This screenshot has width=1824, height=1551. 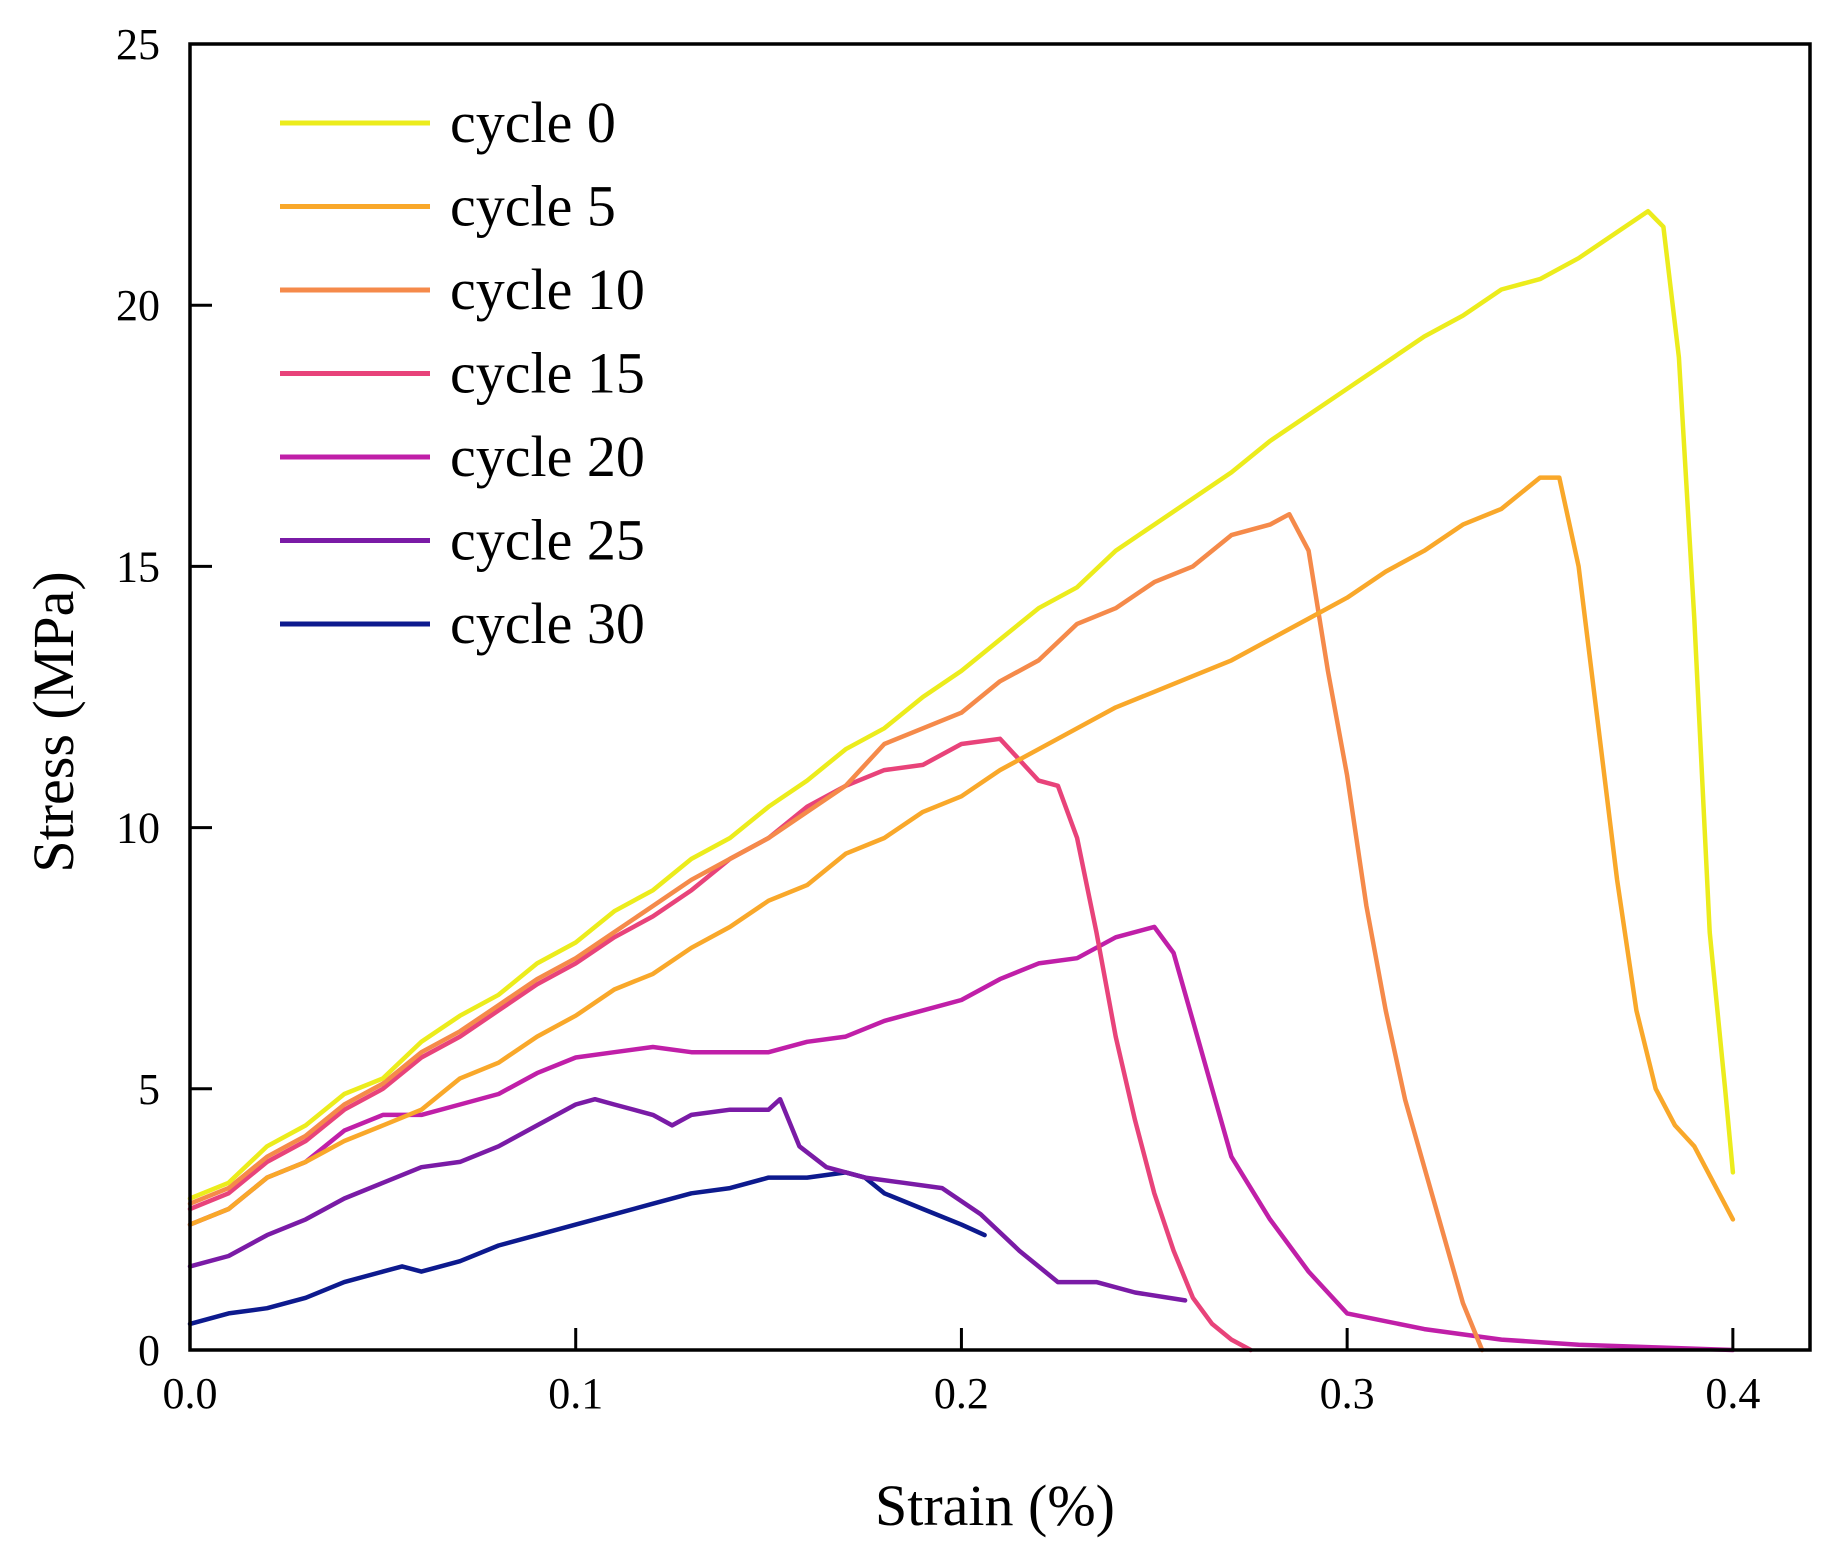 What do you see at coordinates (190, 1393) in the screenshot?
I see `x-tick-label: 0.0` at bounding box center [190, 1393].